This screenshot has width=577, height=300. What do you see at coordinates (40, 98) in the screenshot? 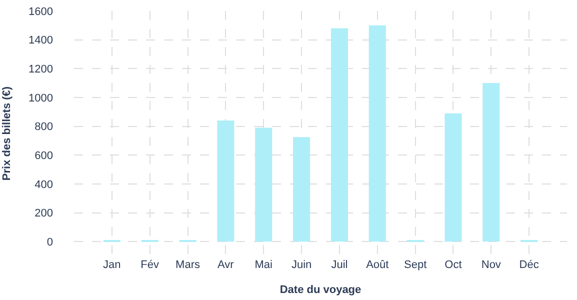
I see `y-tick-label: 1000` at bounding box center [40, 98].